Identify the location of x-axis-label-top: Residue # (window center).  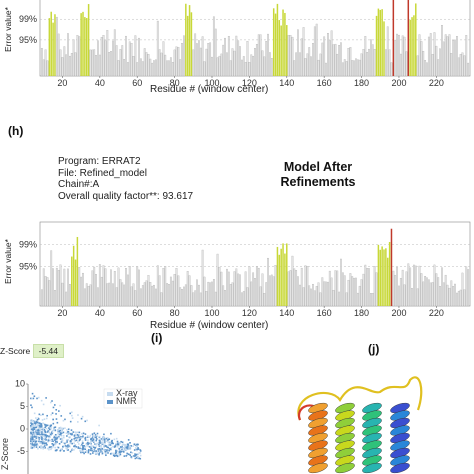
(209, 89).